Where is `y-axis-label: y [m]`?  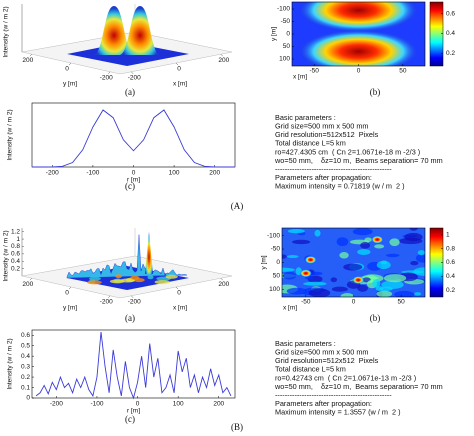
y-axis-label: y [m] is located at coordinates (264, 262).